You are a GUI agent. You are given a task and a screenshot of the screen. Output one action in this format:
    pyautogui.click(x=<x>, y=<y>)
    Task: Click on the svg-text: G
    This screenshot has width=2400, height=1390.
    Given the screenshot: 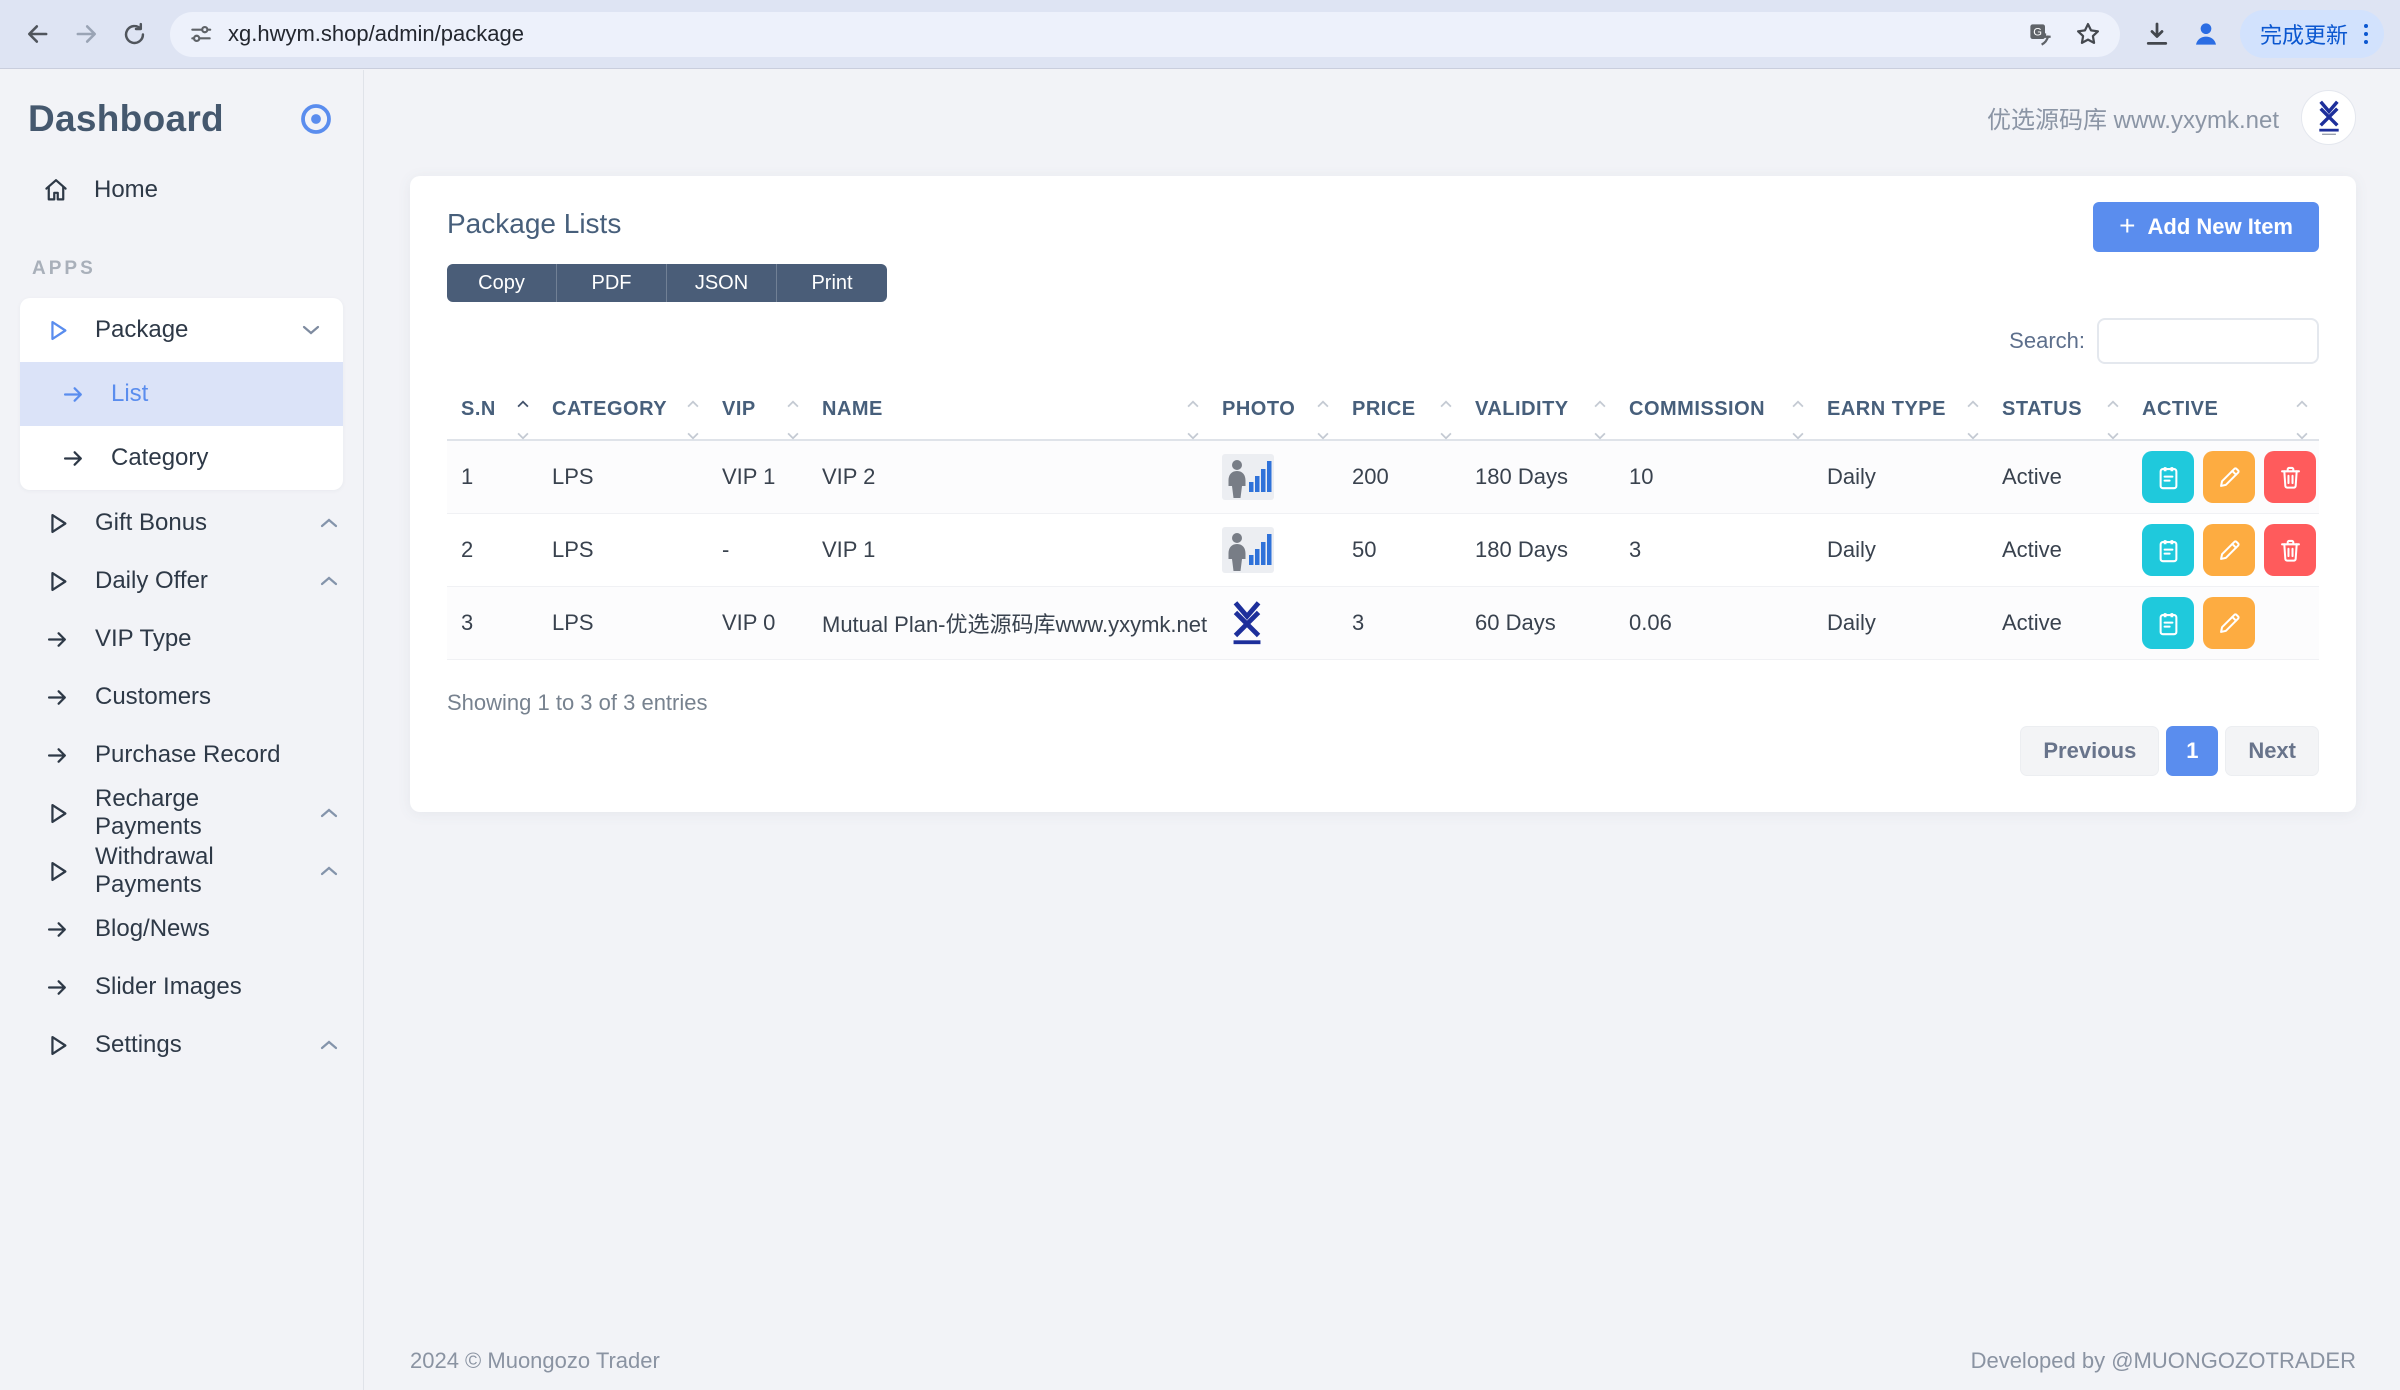 What is the action you would take?
    pyautogui.click(x=2037, y=32)
    